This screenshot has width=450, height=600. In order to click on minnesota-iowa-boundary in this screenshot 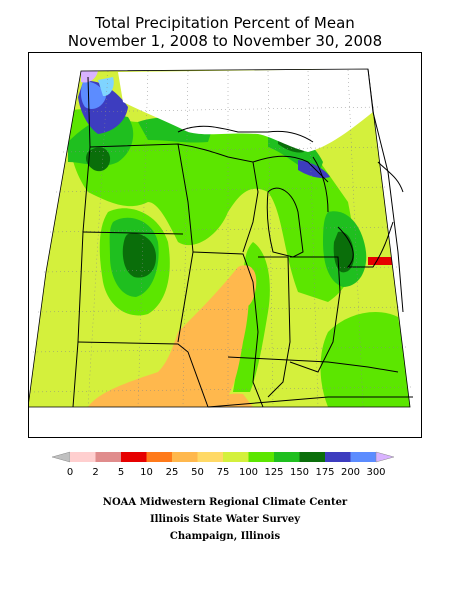, I will do `click(141, 243)`.